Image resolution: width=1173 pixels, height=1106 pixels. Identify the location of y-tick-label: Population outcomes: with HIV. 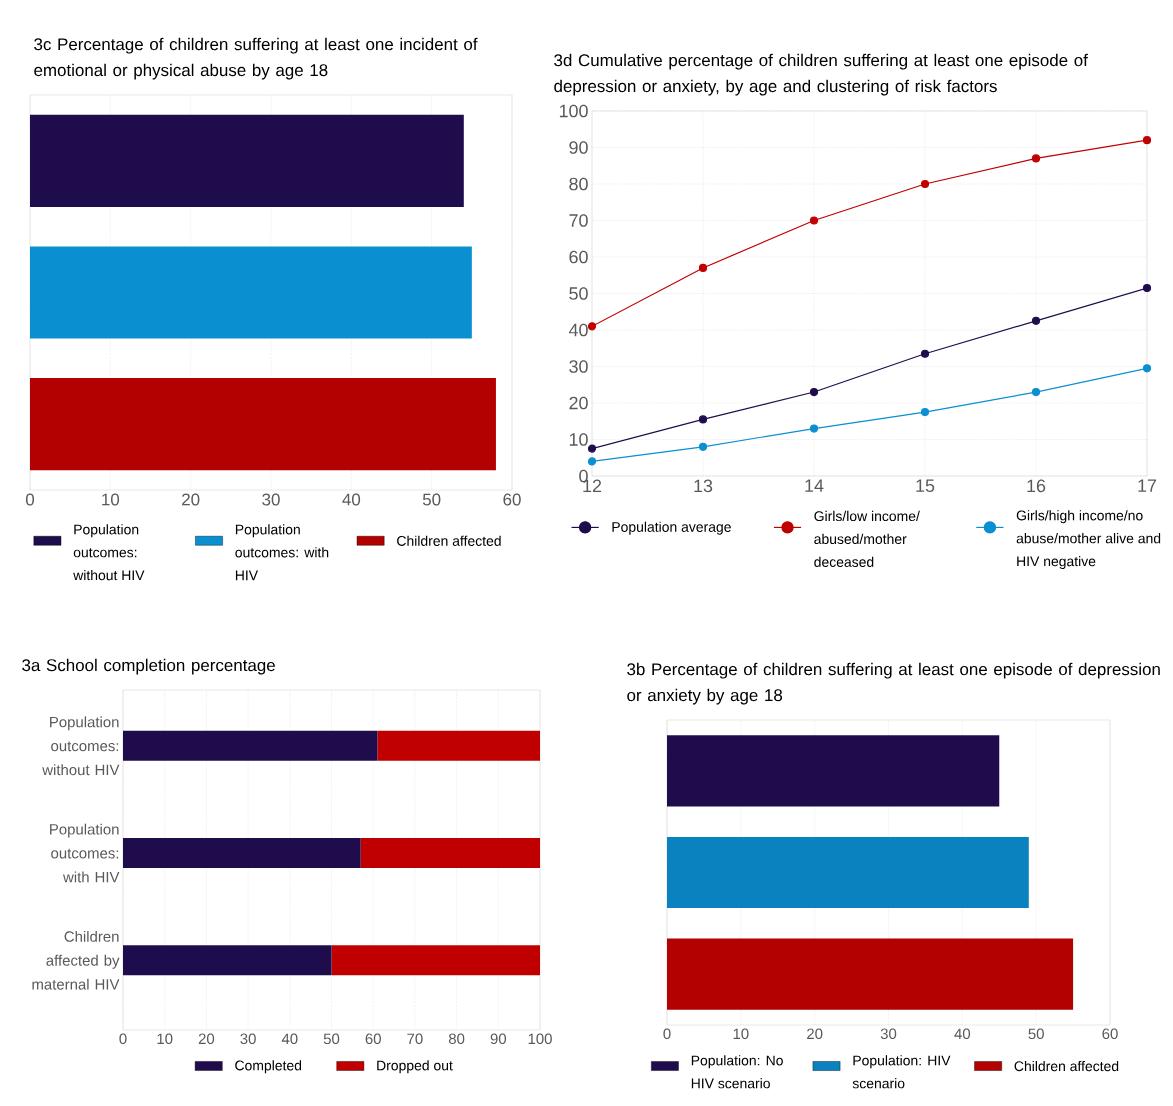
(85, 853).